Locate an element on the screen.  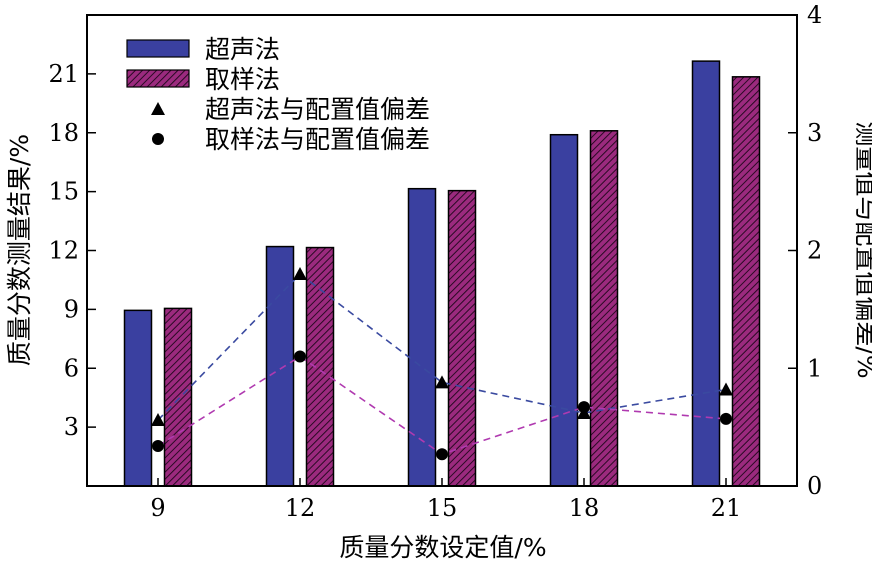
legend-label: 超声法与配置值偏差 is located at coordinates (317, 109).